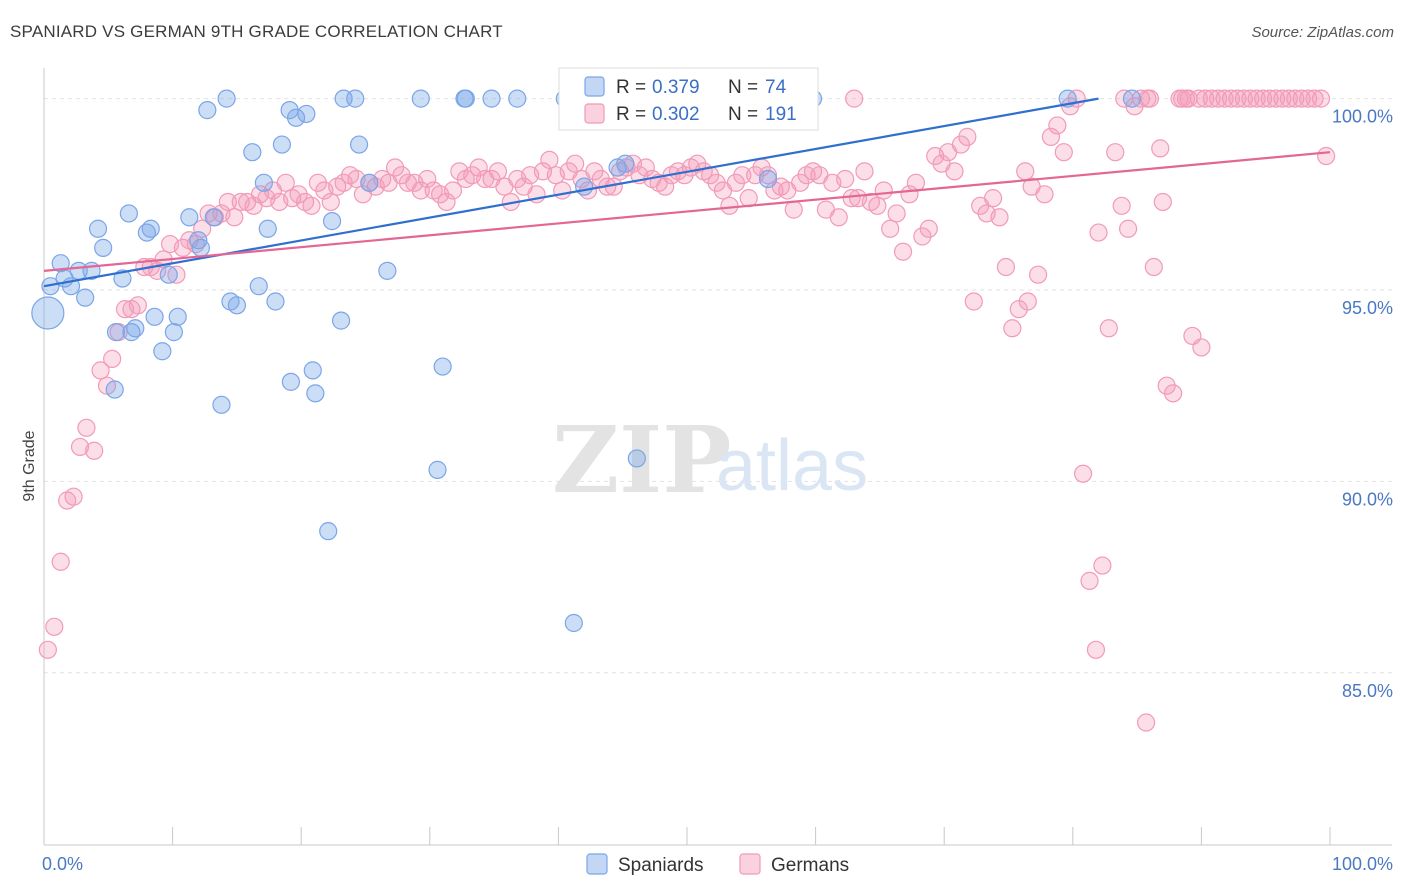 The image size is (1406, 892). What do you see at coordinates (641, 460) in the screenshot?
I see `watermark-zip: ZIP` at bounding box center [641, 460].